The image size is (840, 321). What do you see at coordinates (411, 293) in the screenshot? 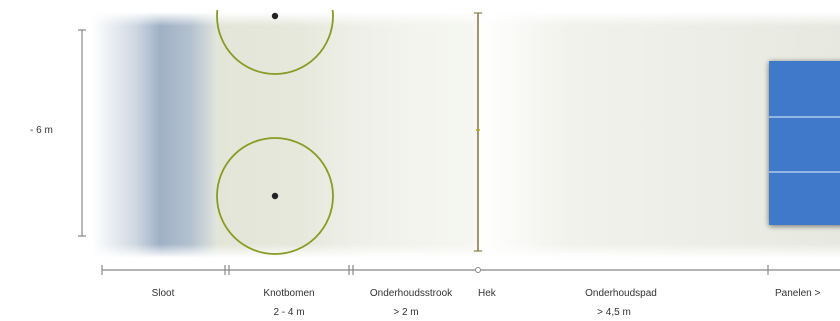
I see `zone-label-onderhoudsstrook: Onderhoudsstrook` at bounding box center [411, 293].